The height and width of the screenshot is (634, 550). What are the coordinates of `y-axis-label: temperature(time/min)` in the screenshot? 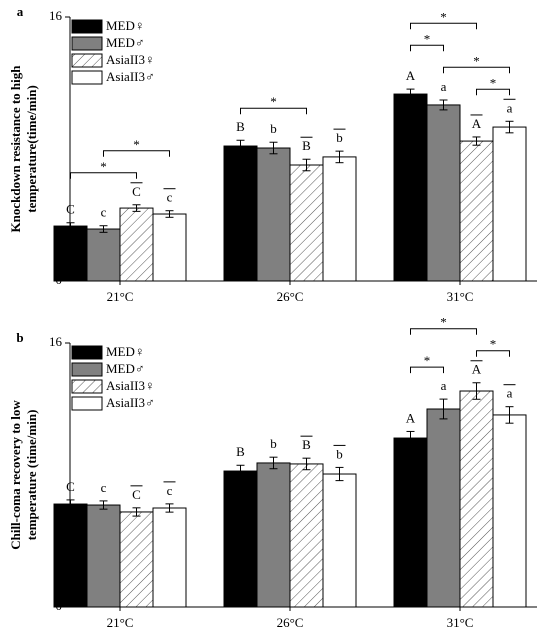 It's located at (31, 149).